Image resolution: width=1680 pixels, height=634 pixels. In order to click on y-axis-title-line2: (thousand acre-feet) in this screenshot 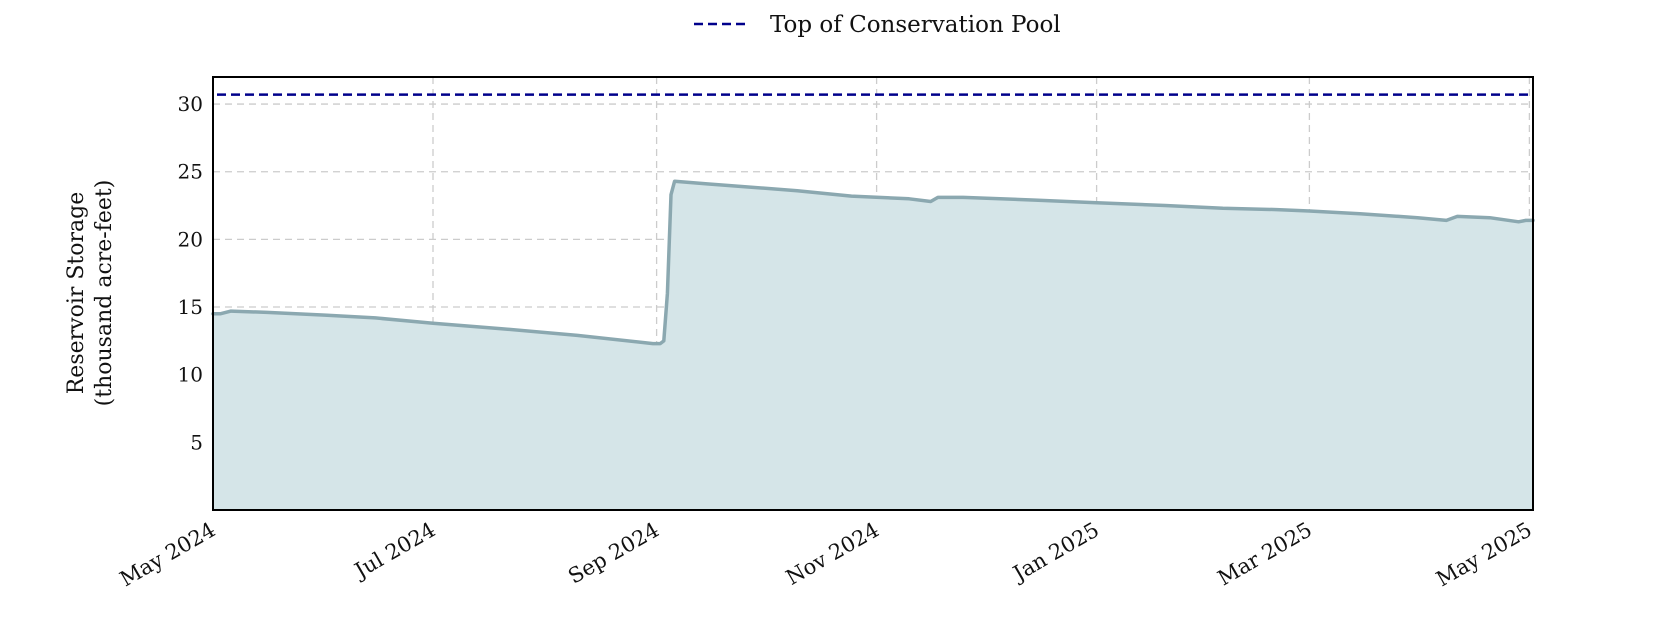, I will do `click(104, 293)`.